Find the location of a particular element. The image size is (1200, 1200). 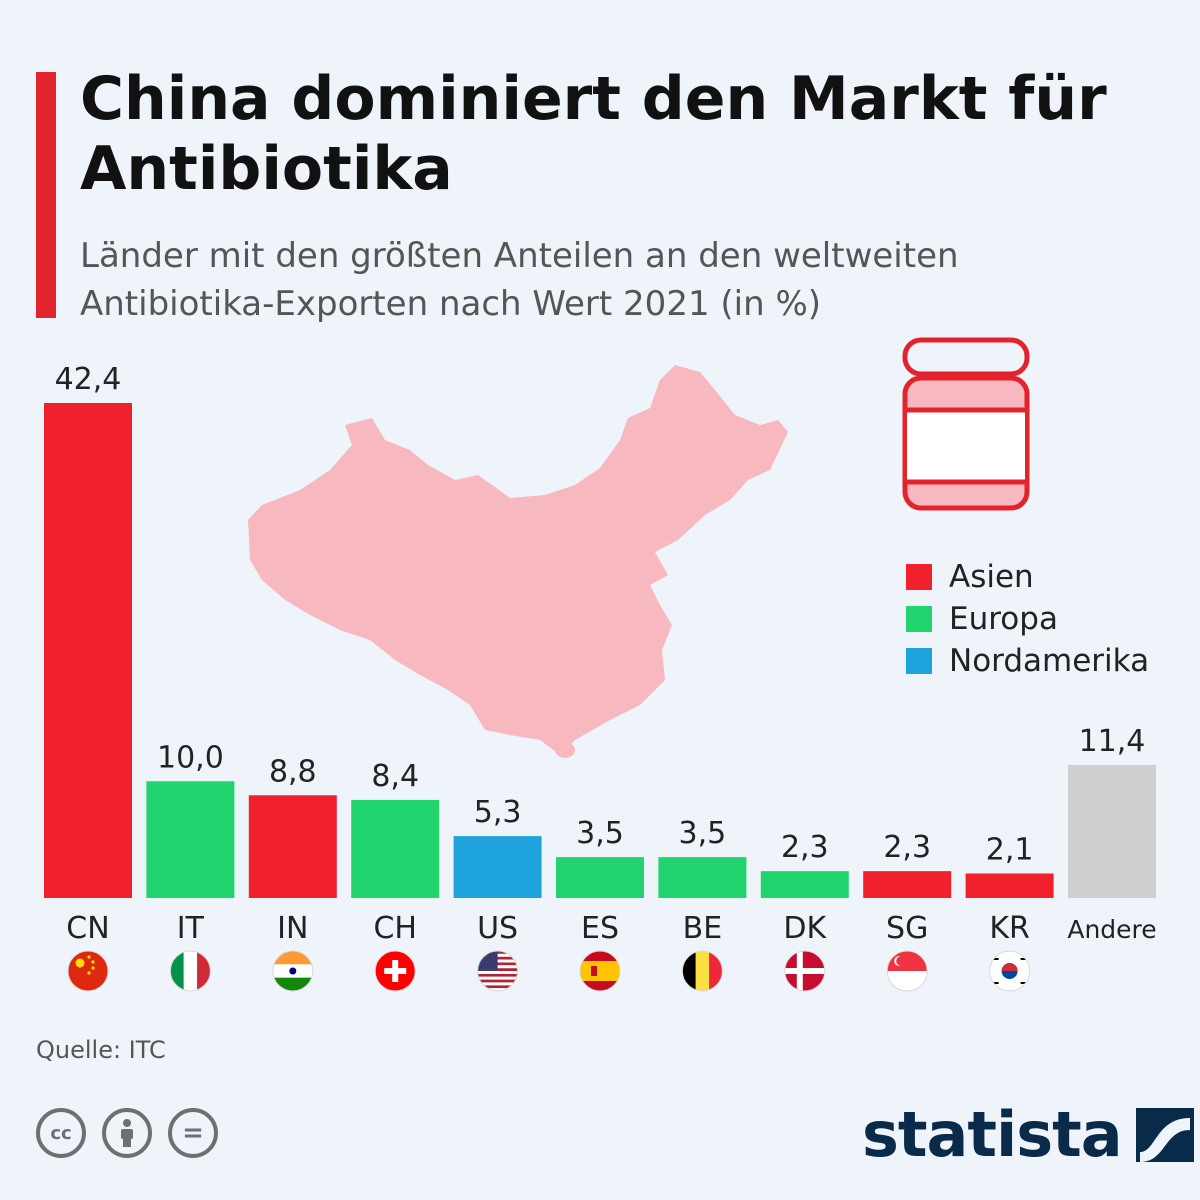

flag-india-icon is located at coordinates (293, 971).